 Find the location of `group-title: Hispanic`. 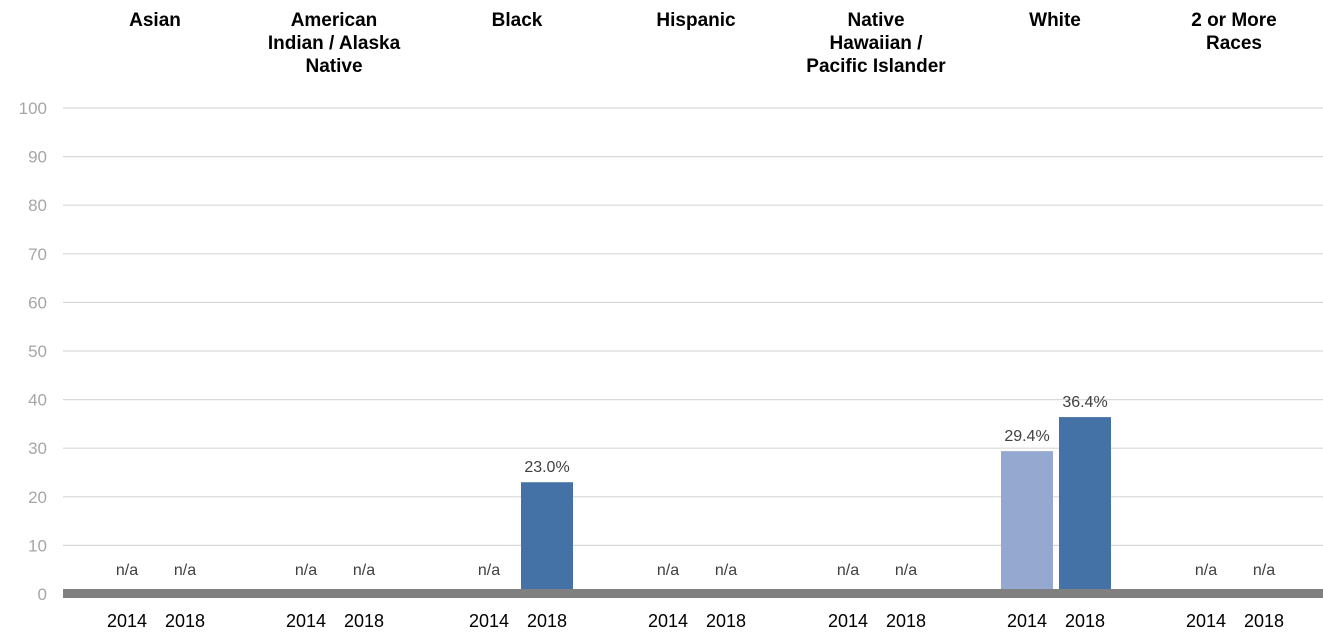

group-title: Hispanic is located at coordinates (696, 20).